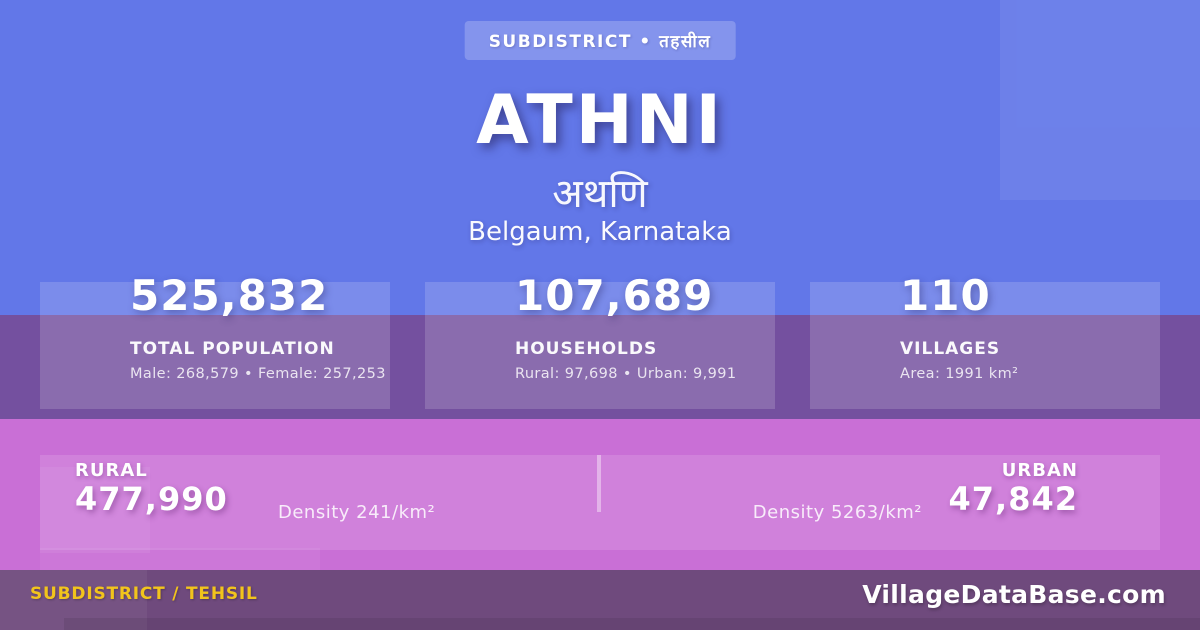 This screenshot has height=630, width=1200. Describe the element at coordinates (600, 120) in the screenshot. I see `page-title: ATHNI` at that location.